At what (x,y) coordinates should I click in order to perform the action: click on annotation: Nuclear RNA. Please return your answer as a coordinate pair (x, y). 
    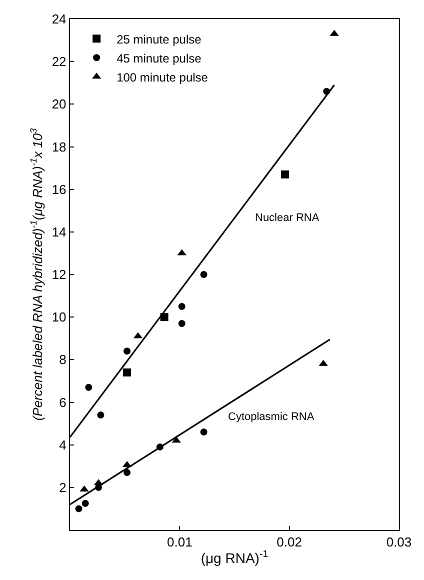
    Looking at the image, I should click on (287, 218).